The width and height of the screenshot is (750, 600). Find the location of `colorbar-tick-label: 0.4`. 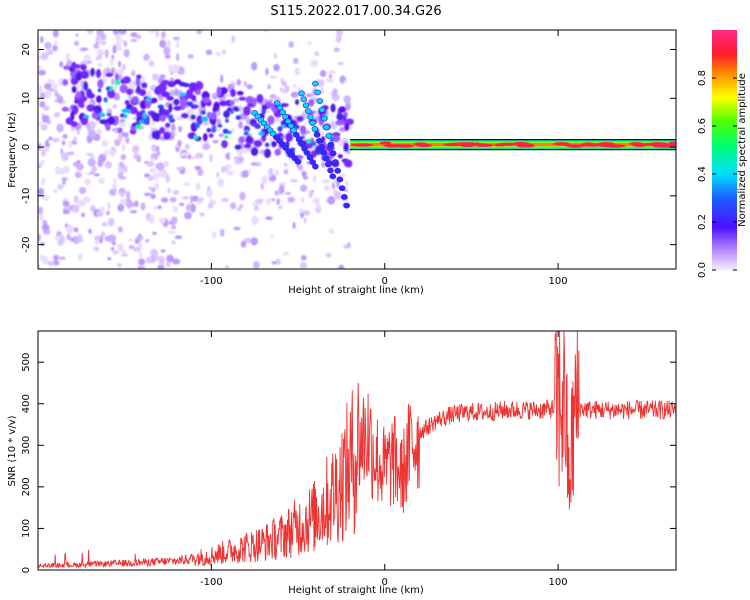

colorbar-tick-label: 0.4 is located at coordinates (702, 174).